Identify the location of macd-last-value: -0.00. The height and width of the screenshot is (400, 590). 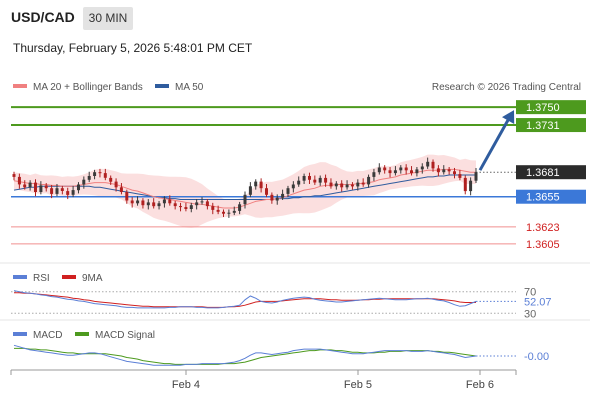
(536, 357).